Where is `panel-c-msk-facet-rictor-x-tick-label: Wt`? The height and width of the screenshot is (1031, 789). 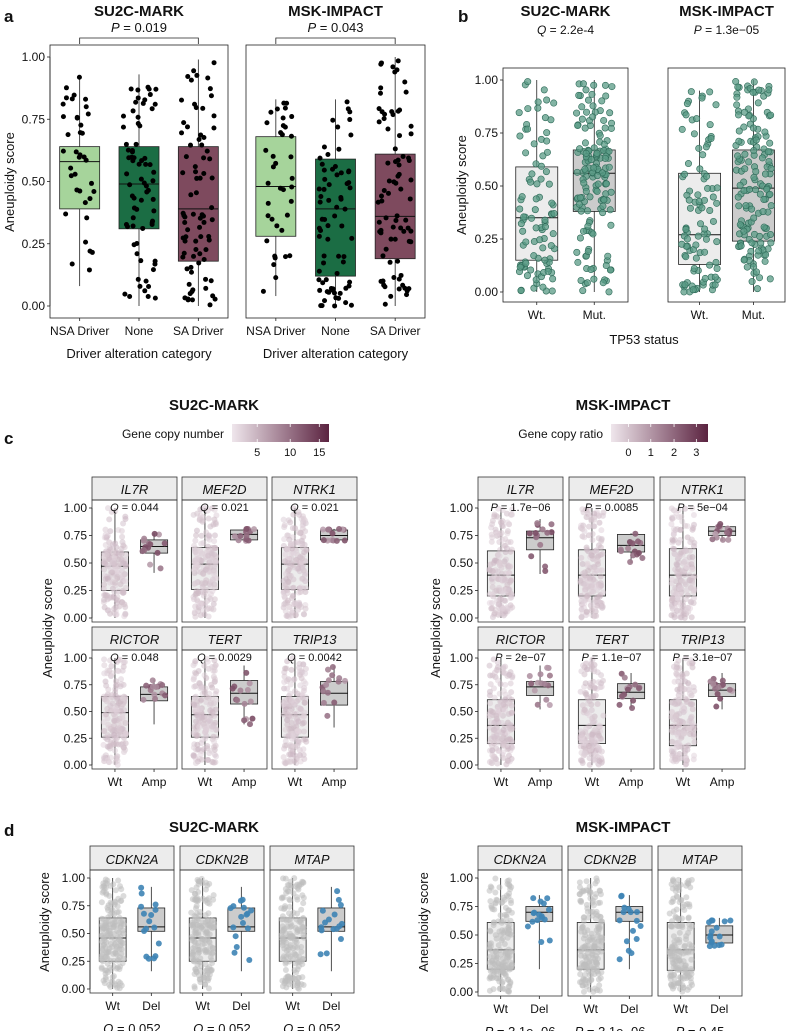
panel-c-msk-facet-rictor-x-tick-label: Wt is located at coordinates (501, 782).